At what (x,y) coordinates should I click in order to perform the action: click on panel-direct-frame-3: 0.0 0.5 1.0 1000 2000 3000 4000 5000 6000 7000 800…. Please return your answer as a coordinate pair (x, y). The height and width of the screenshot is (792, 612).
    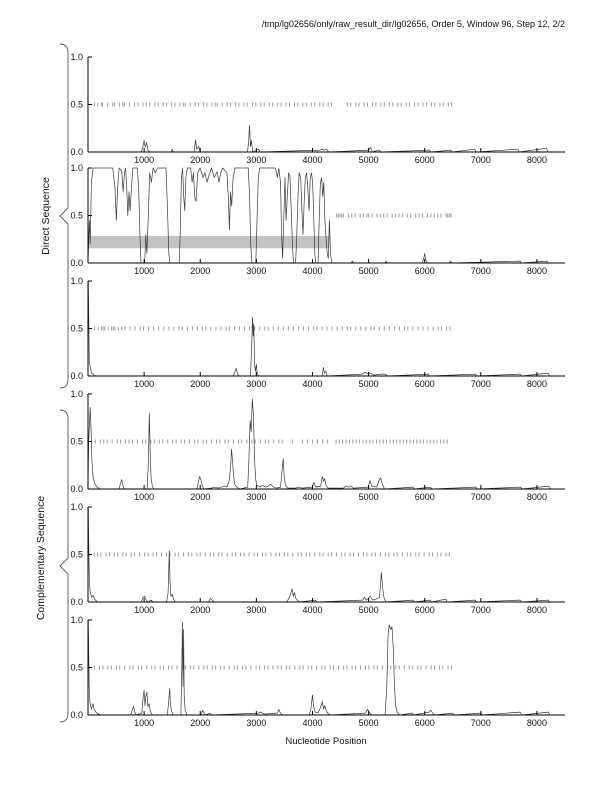
    Looking at the image, I should click on (317, 332).